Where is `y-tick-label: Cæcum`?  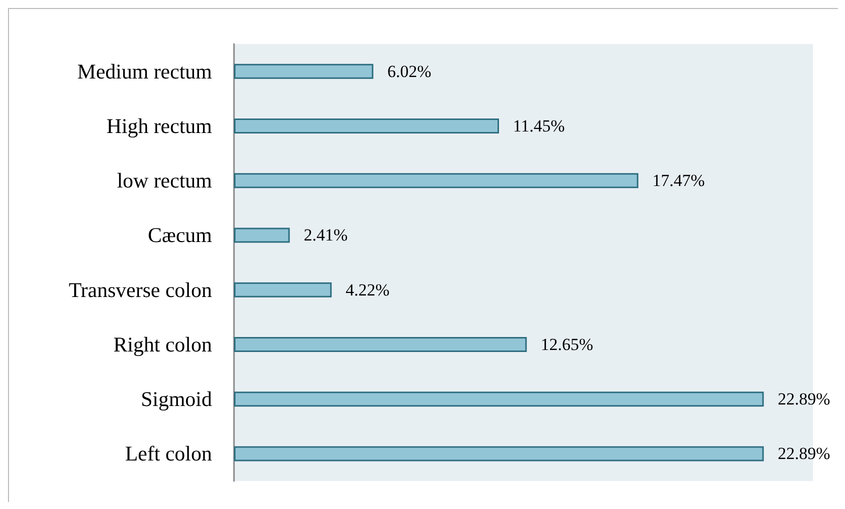 y-tick-label: Cæcum is located at coordinates (180, 235).